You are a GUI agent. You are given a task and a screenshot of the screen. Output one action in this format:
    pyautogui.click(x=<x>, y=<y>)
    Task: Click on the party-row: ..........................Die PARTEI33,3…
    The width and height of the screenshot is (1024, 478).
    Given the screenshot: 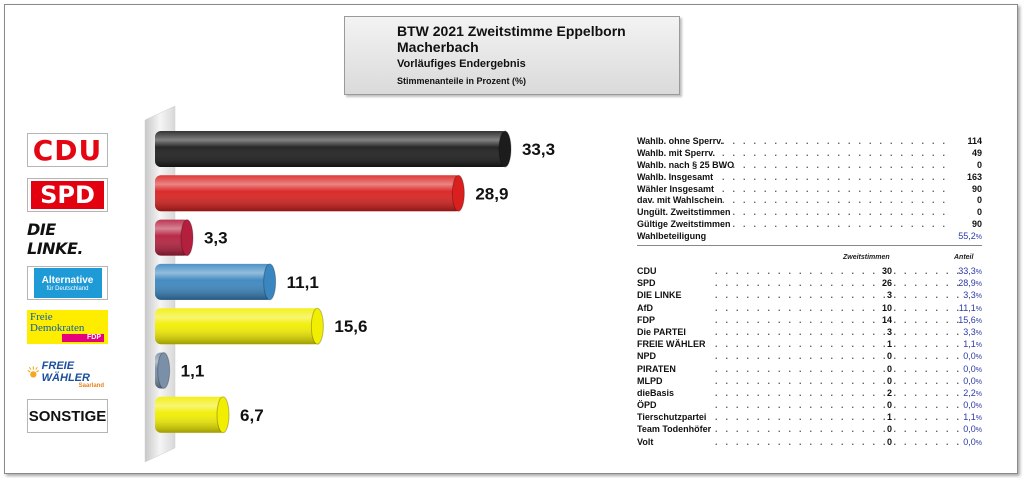 What is the action you would take?
    pyautogui.click(x=809, y=332)
    